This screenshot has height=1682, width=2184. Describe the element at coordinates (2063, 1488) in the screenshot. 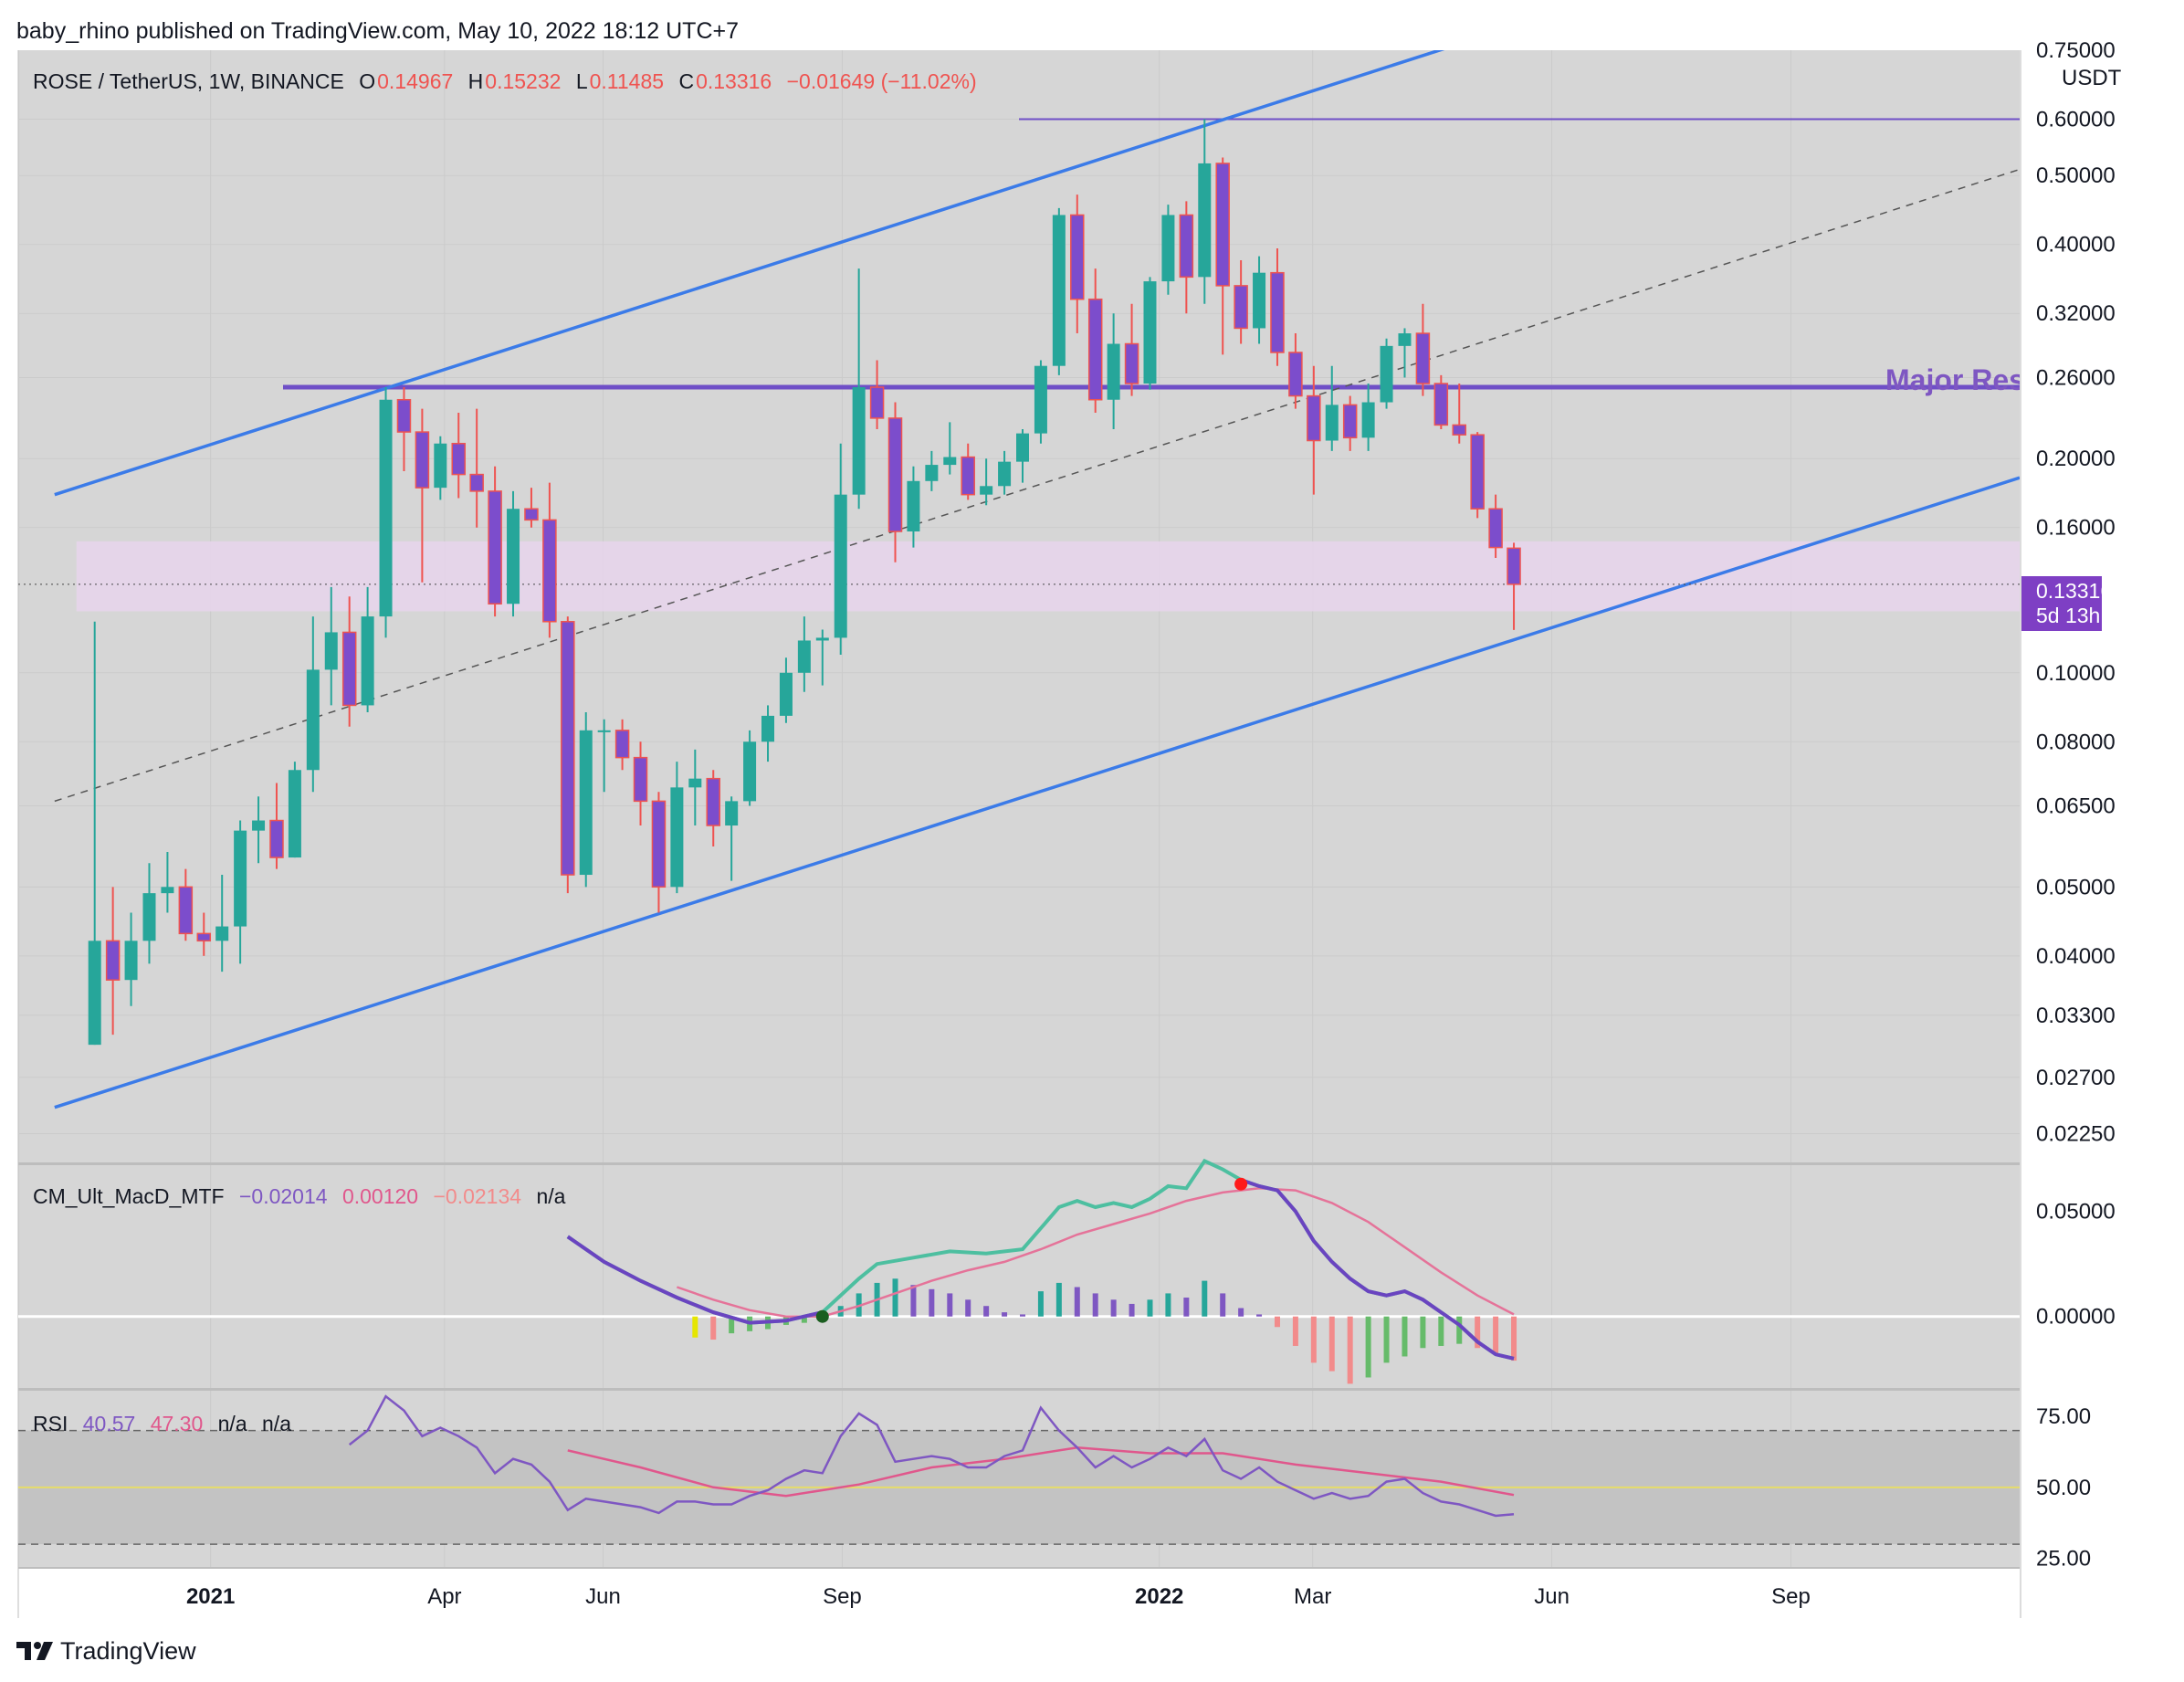

I see `rsi-tick-label: 50.00` at that location.